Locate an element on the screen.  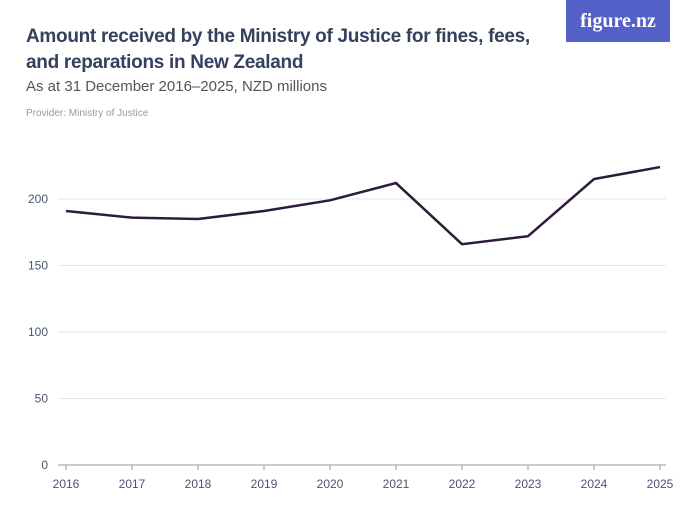
x-tick-label: 2023 is located at coordinates (528, 484).